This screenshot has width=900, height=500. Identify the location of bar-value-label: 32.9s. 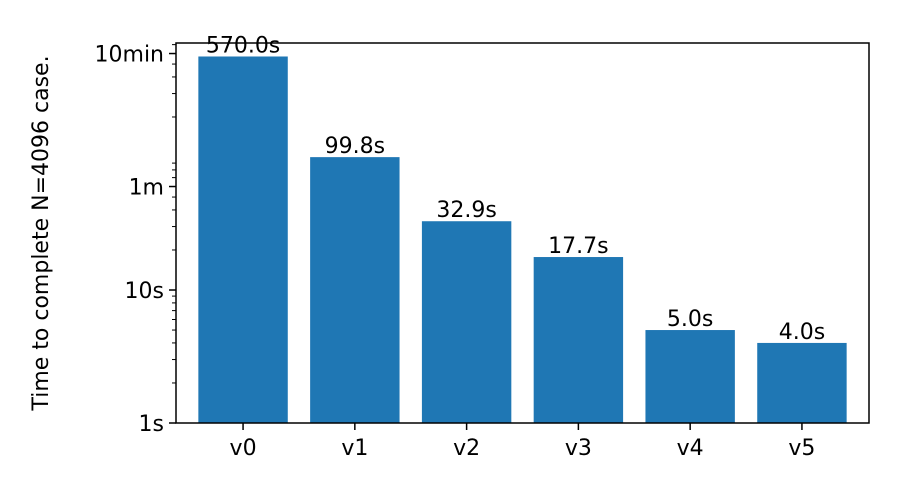
(466, 210).